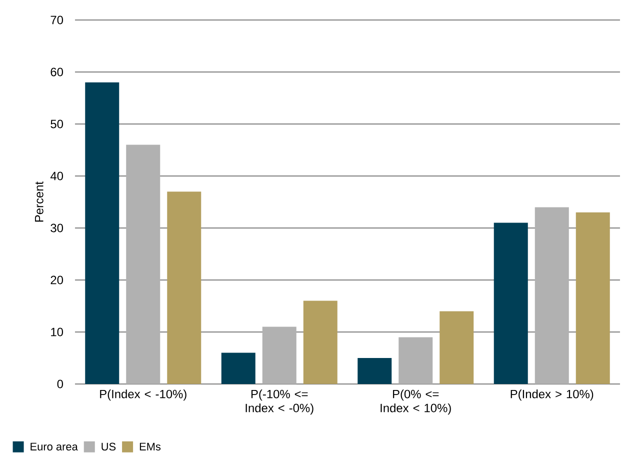 This screenshot has height=469, width=640. Describe the element at coordinates (143, 395) in the screenshot. I see `x-tick-label: P(Index < -10%)` at that location.